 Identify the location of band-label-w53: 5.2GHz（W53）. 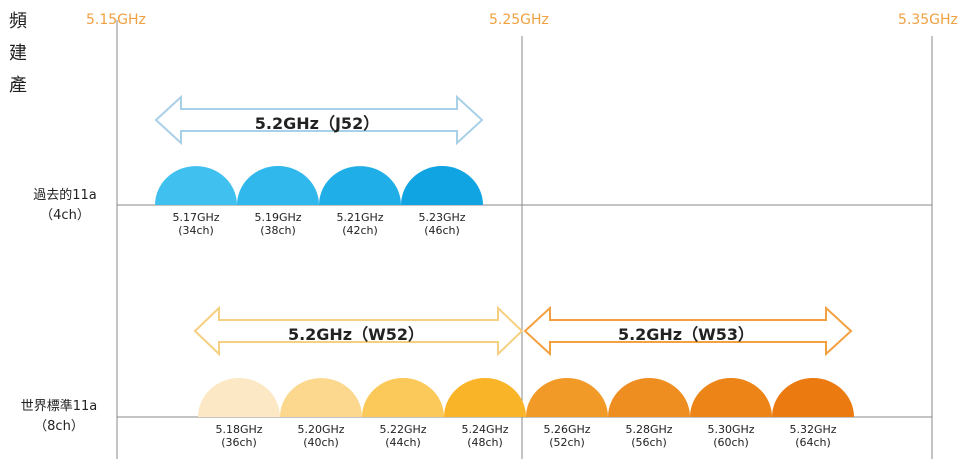
(686, 334).